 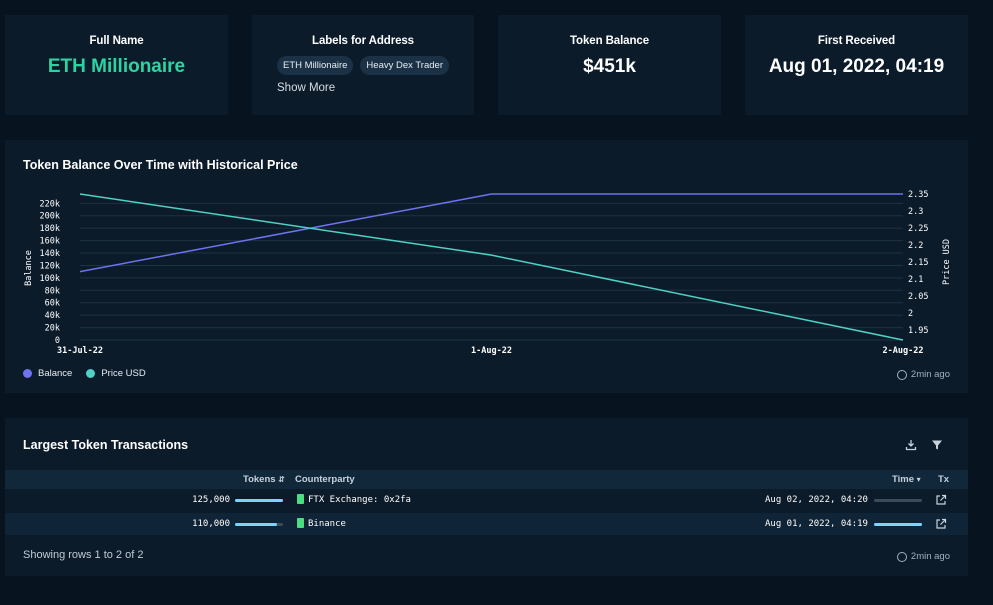 I want to click on first-received-value: Aug 01, 2022, 04:19, so click(x=856, y=66).